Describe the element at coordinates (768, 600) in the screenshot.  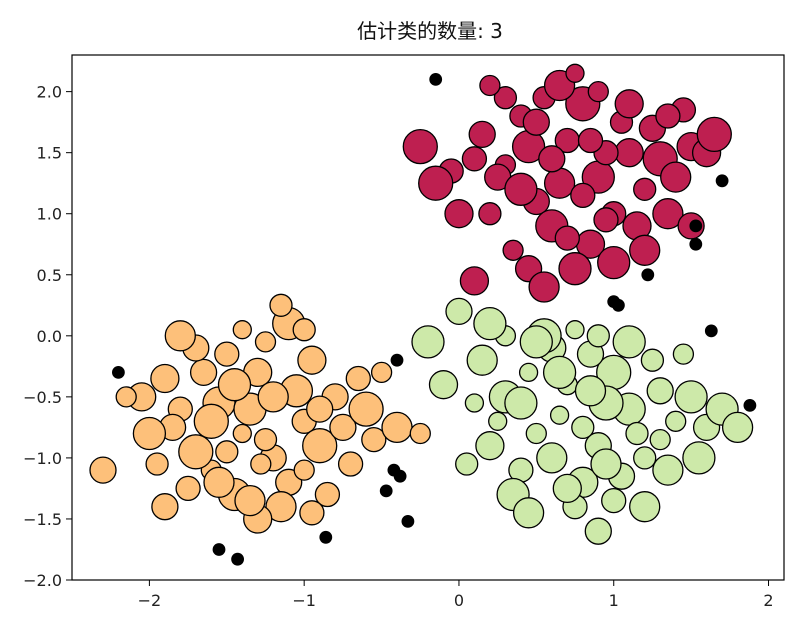
I see `x-tick-label: 2` at that location.